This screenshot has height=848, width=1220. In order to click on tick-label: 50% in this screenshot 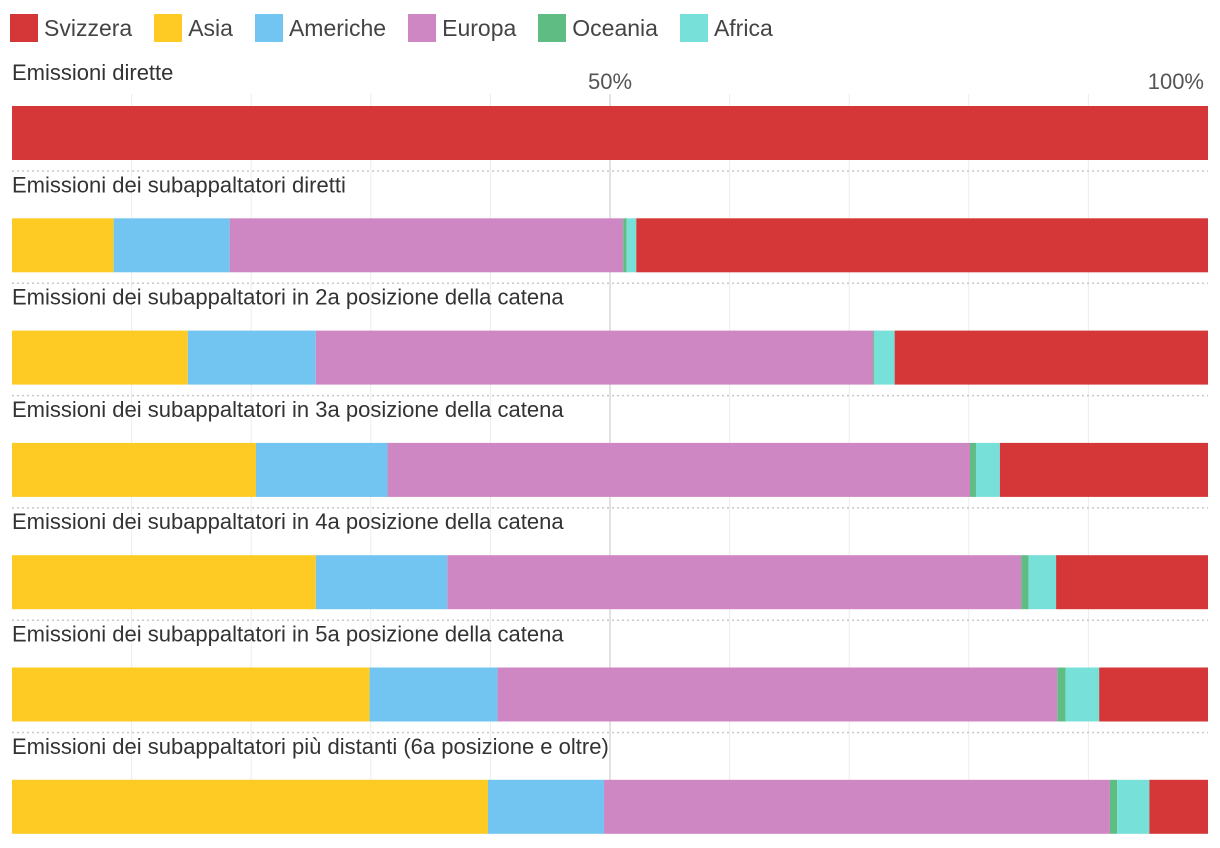, I will do `click(610, 81)`.